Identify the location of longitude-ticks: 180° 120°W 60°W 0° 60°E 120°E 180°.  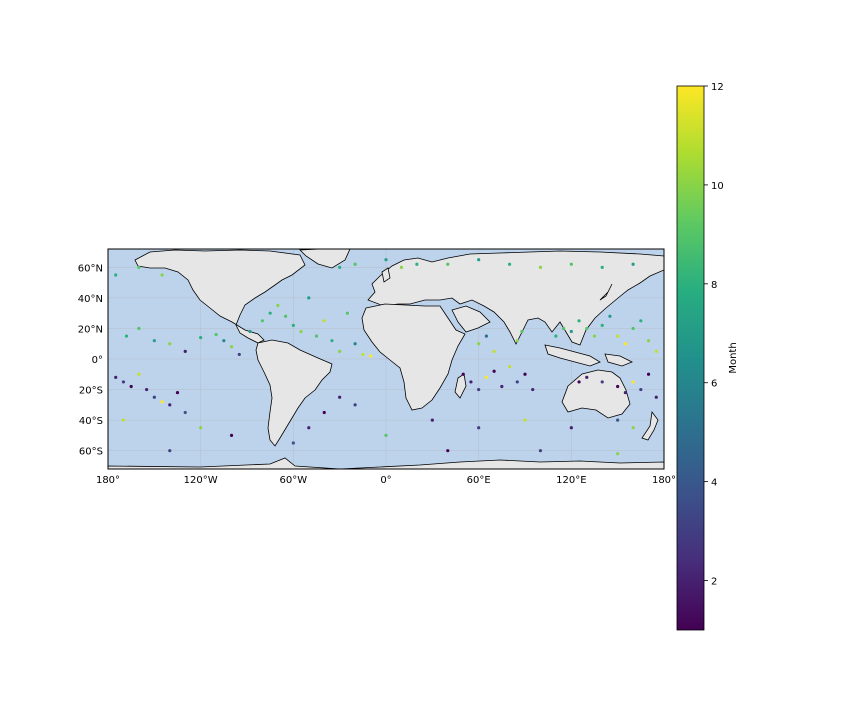
(386, 480).